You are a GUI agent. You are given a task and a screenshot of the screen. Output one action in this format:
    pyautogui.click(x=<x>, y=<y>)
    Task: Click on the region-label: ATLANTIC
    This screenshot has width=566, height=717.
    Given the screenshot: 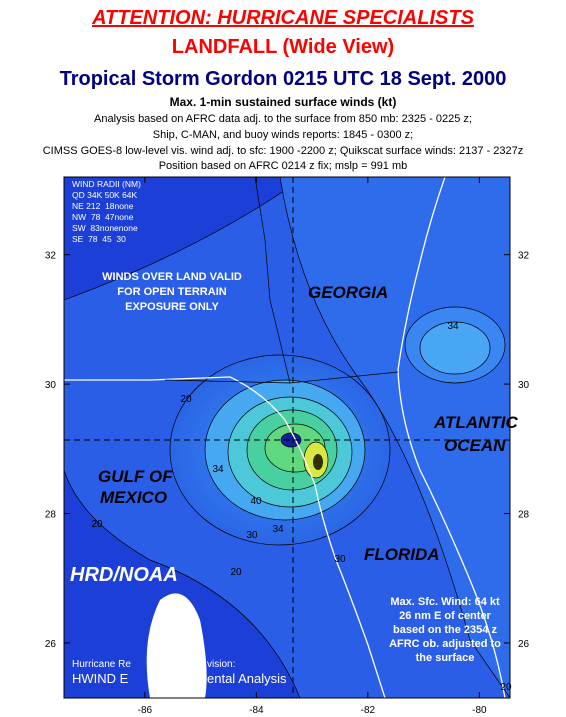 What is the action you would take?
    pyautogui.click(x=475, y=422)
    